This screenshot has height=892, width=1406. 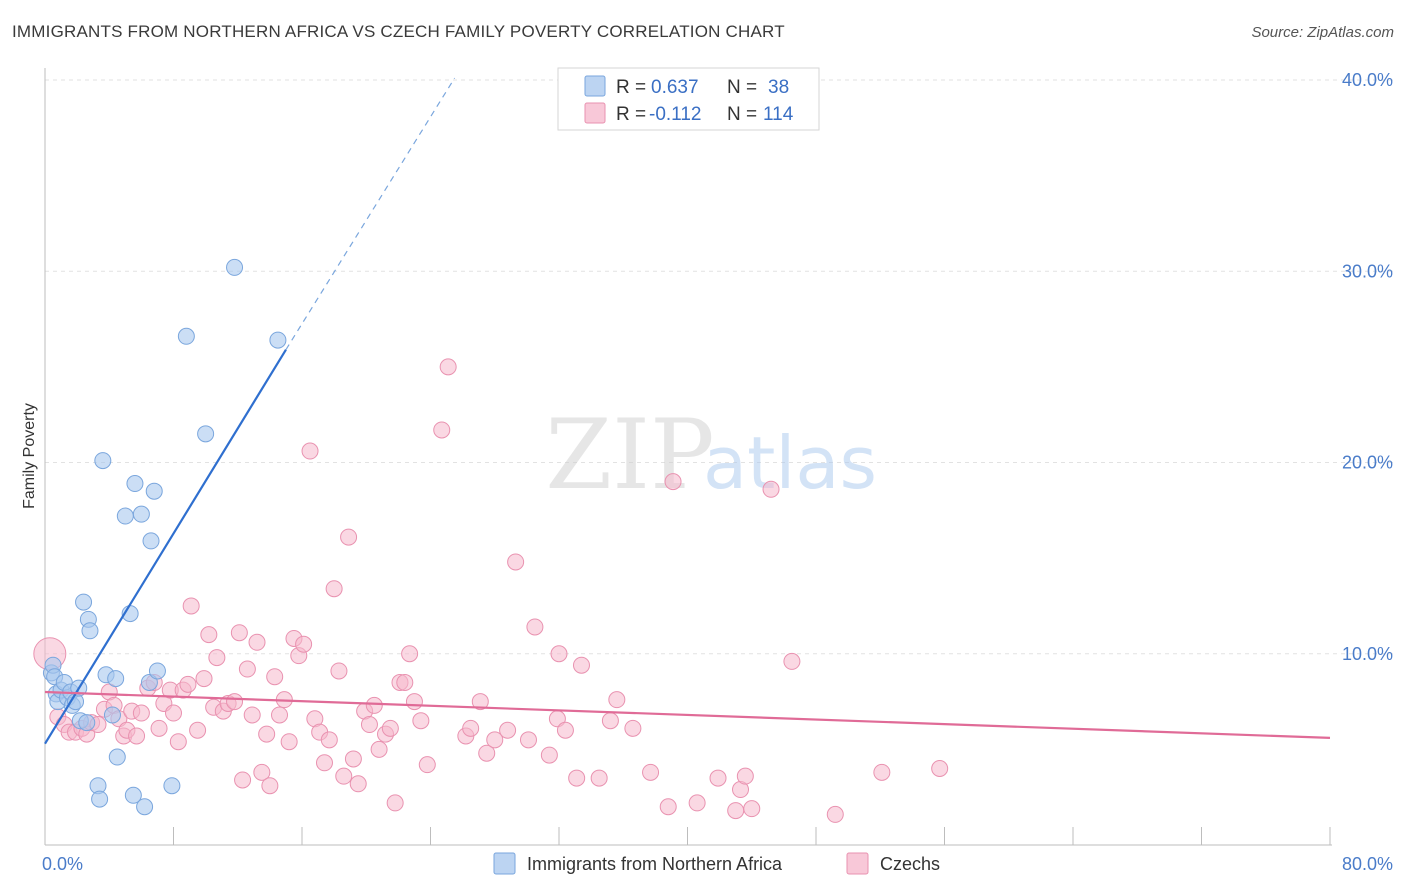 I want to click on correlation-legend: R = 0.637 N = 38 R = -0.112 N = 114, so click(x=688, y=99).